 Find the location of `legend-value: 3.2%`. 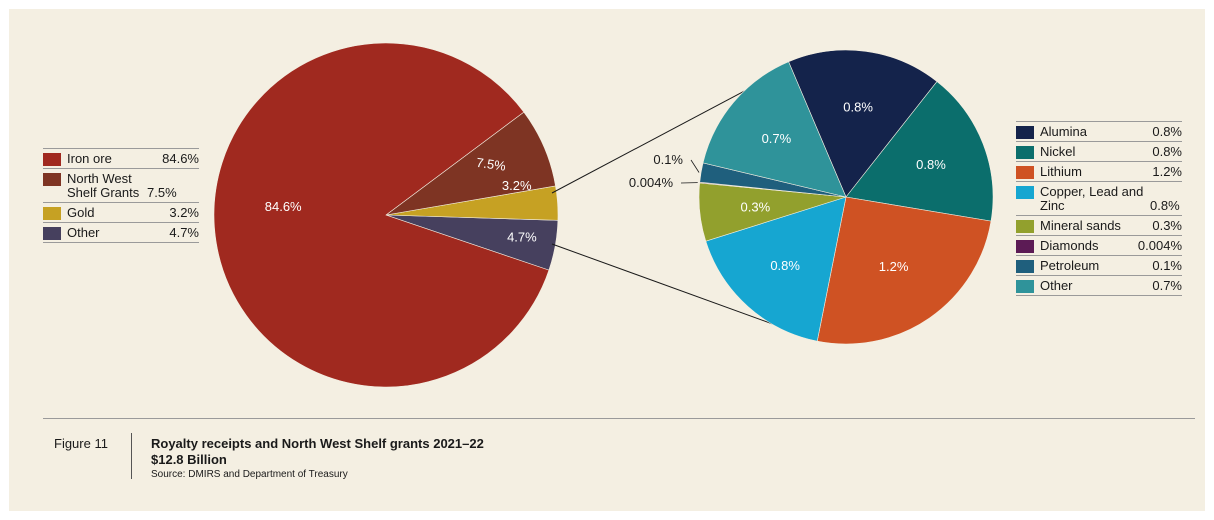

legend-value: 3.2% is located at coordinates (184, 212).